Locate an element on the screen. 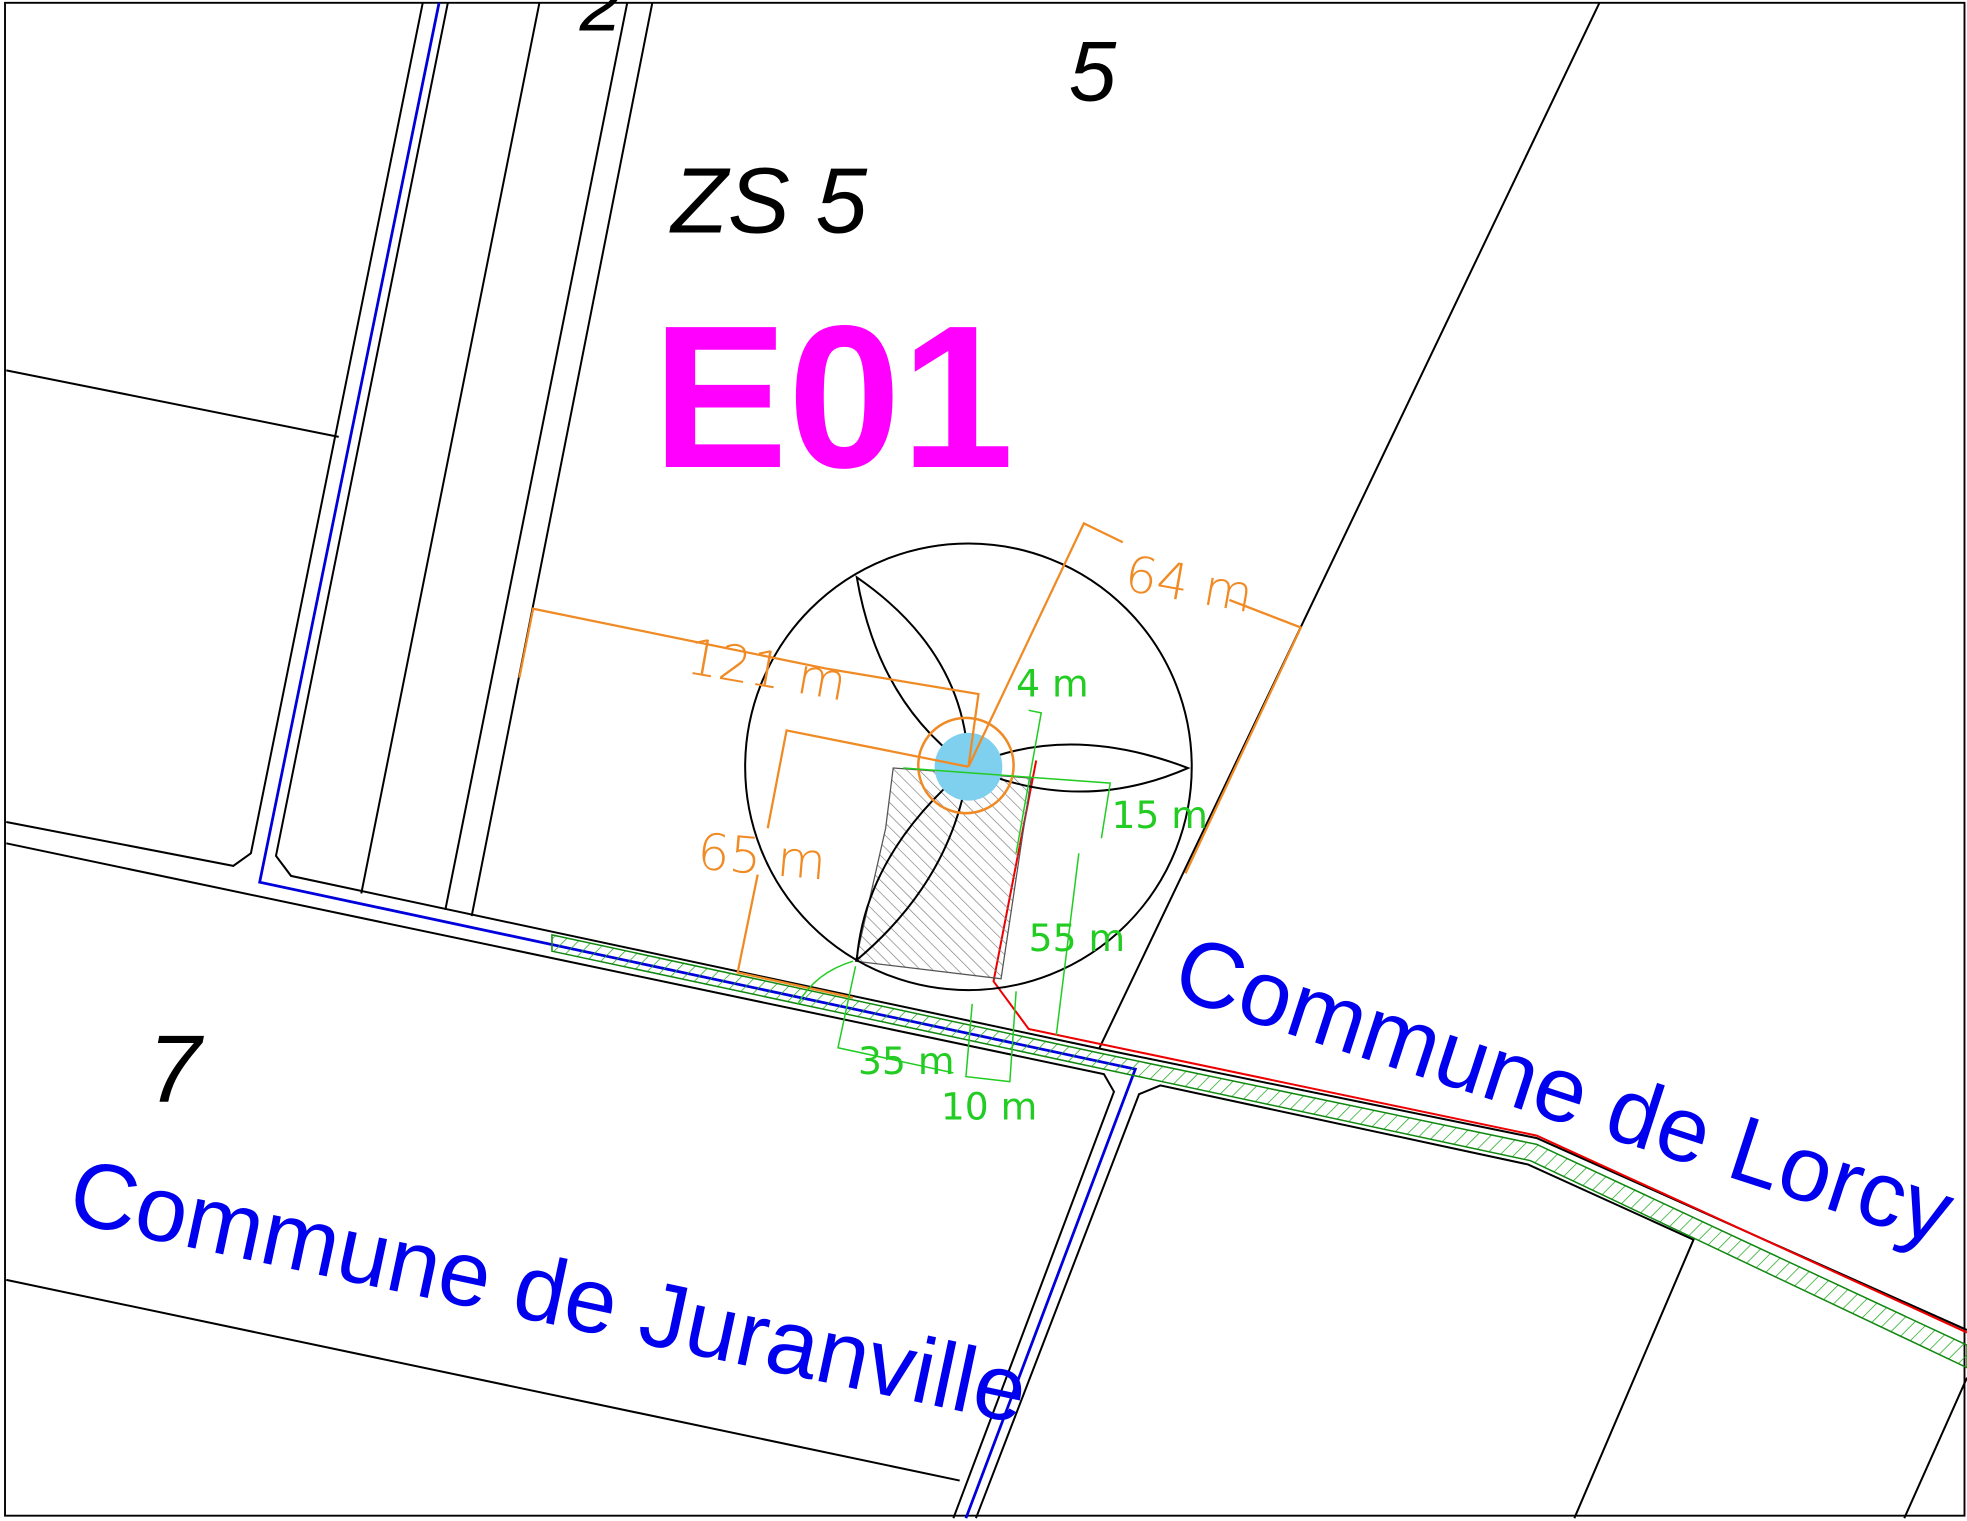 This screenshot has height=1521, width=1967. rotor is located at coordinates (968, 767).